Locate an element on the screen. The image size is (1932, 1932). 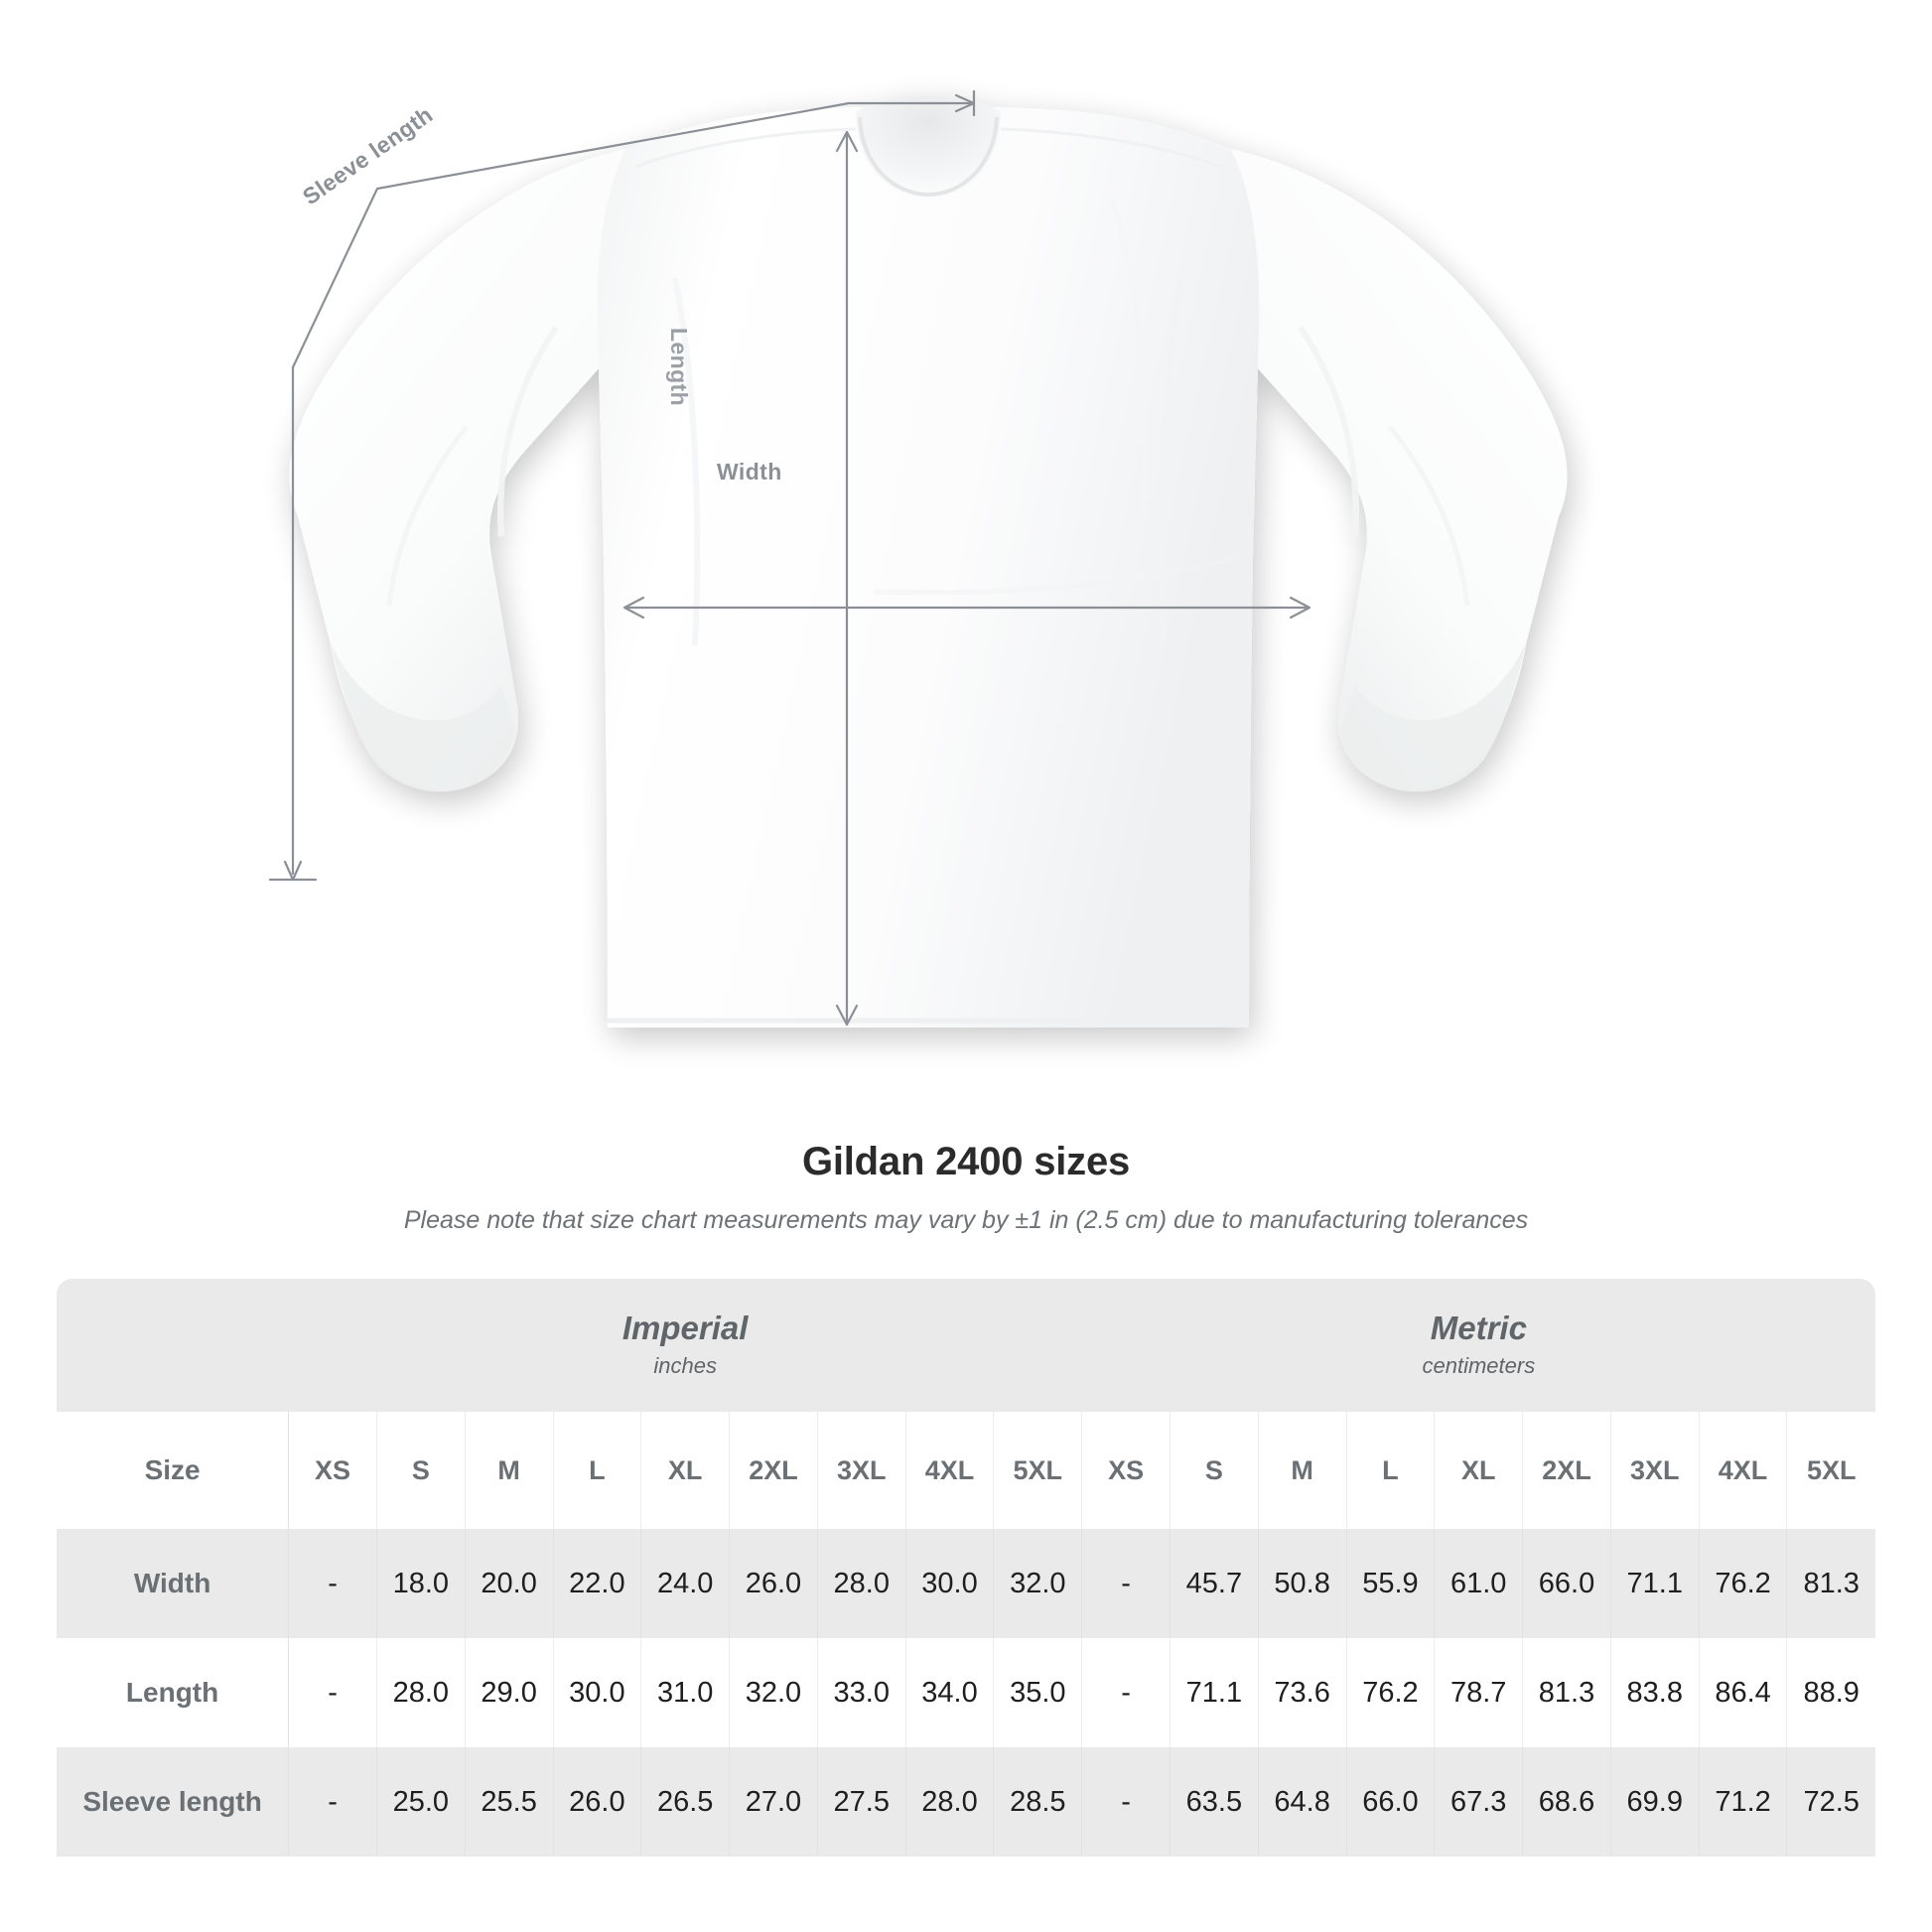
cell-length-metric-m: 73.6 is located at coordinates (1302, 1693).